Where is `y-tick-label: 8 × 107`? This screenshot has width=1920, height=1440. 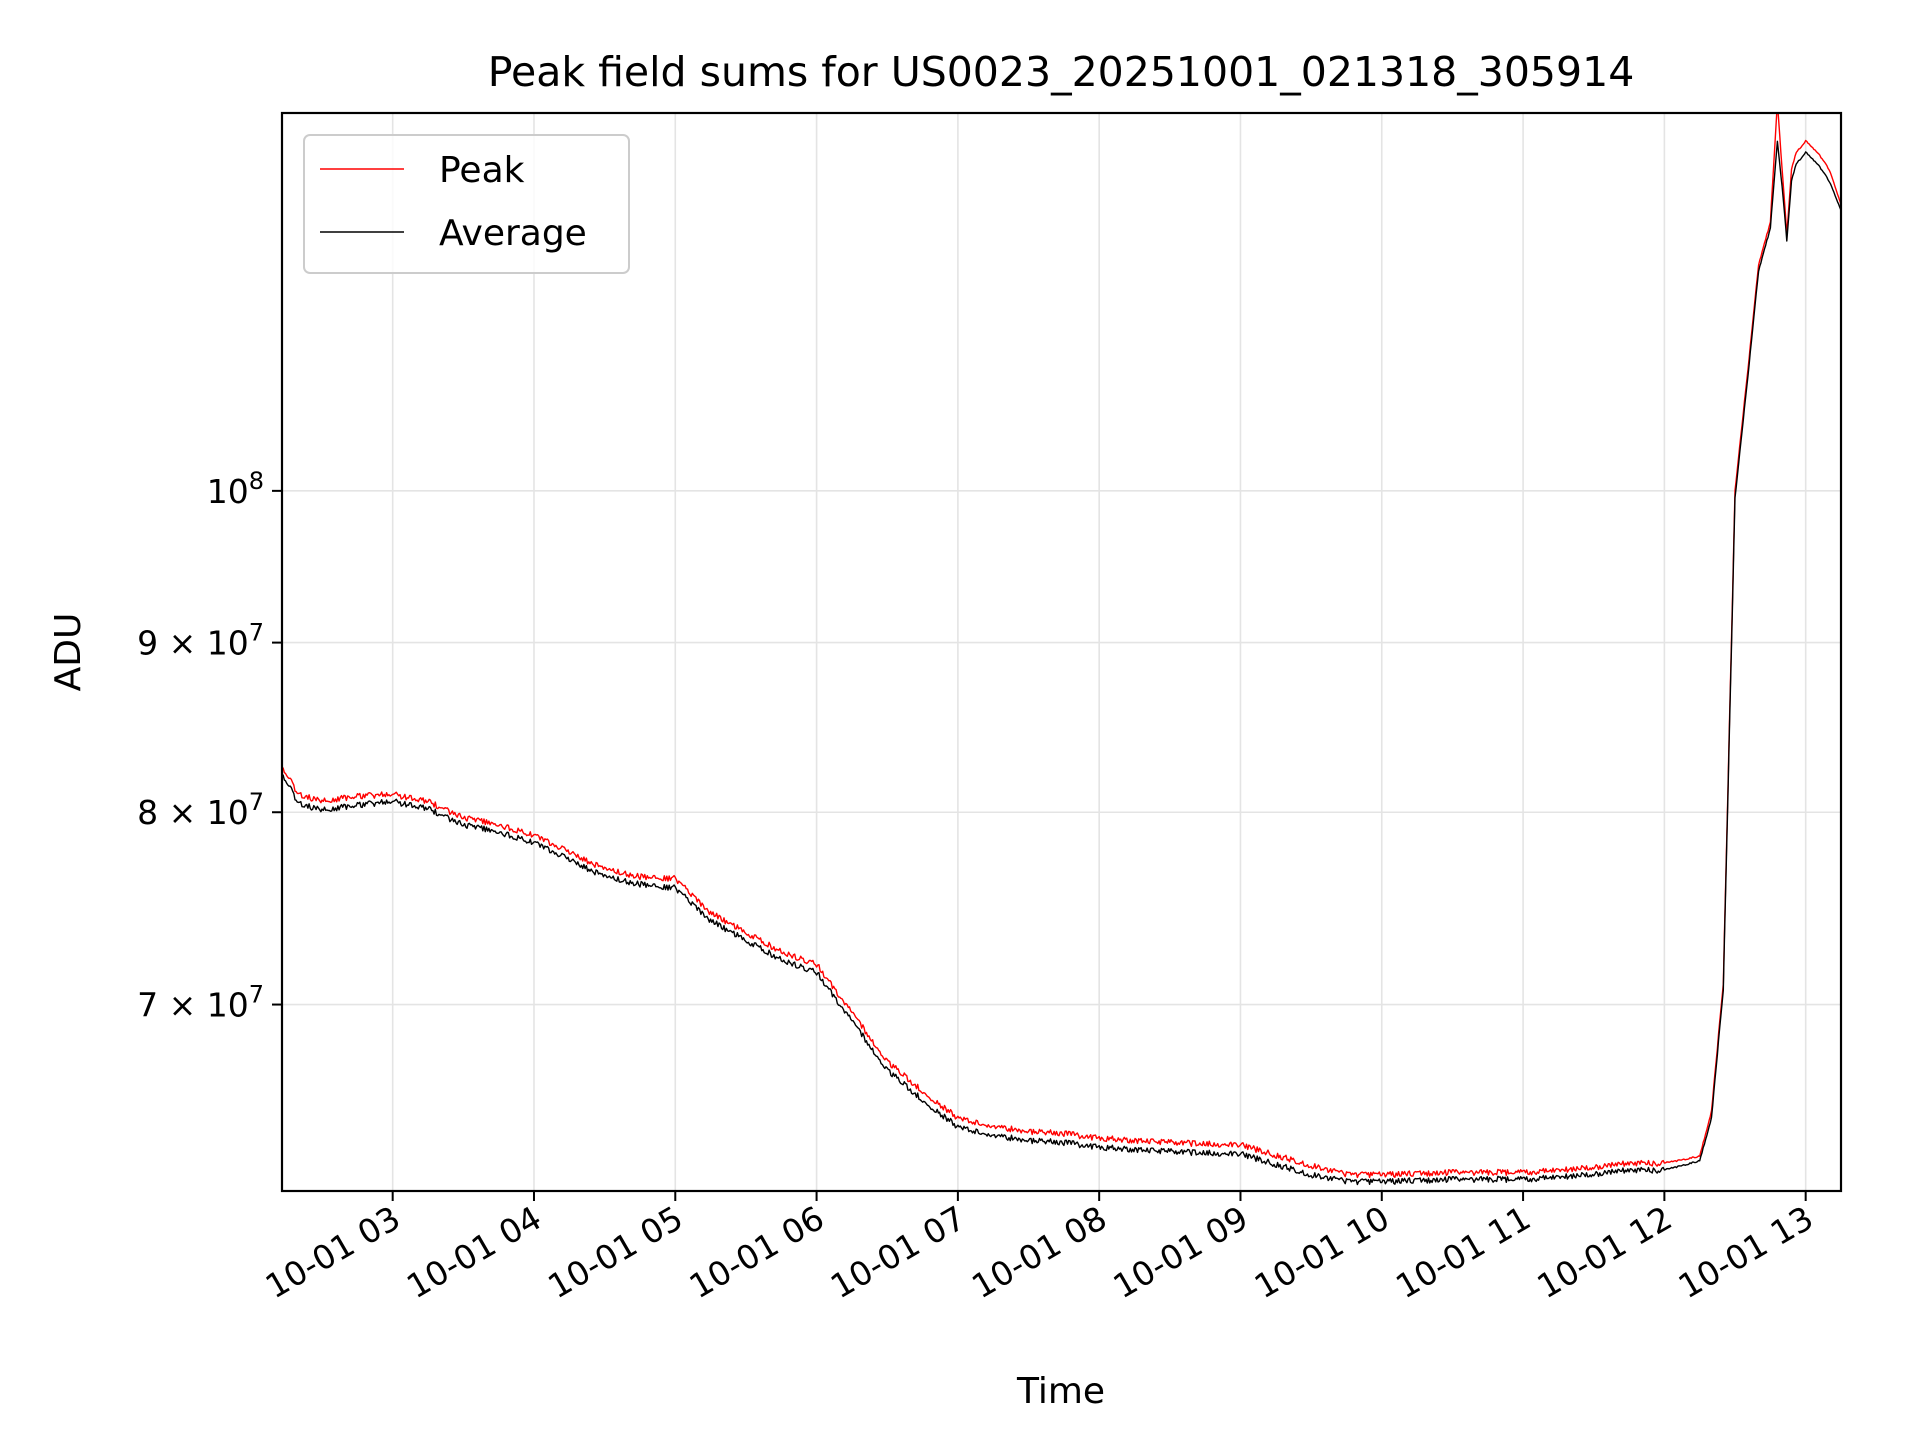
y-tick-label: 8 × 107 is located at coordinates (200, 810).